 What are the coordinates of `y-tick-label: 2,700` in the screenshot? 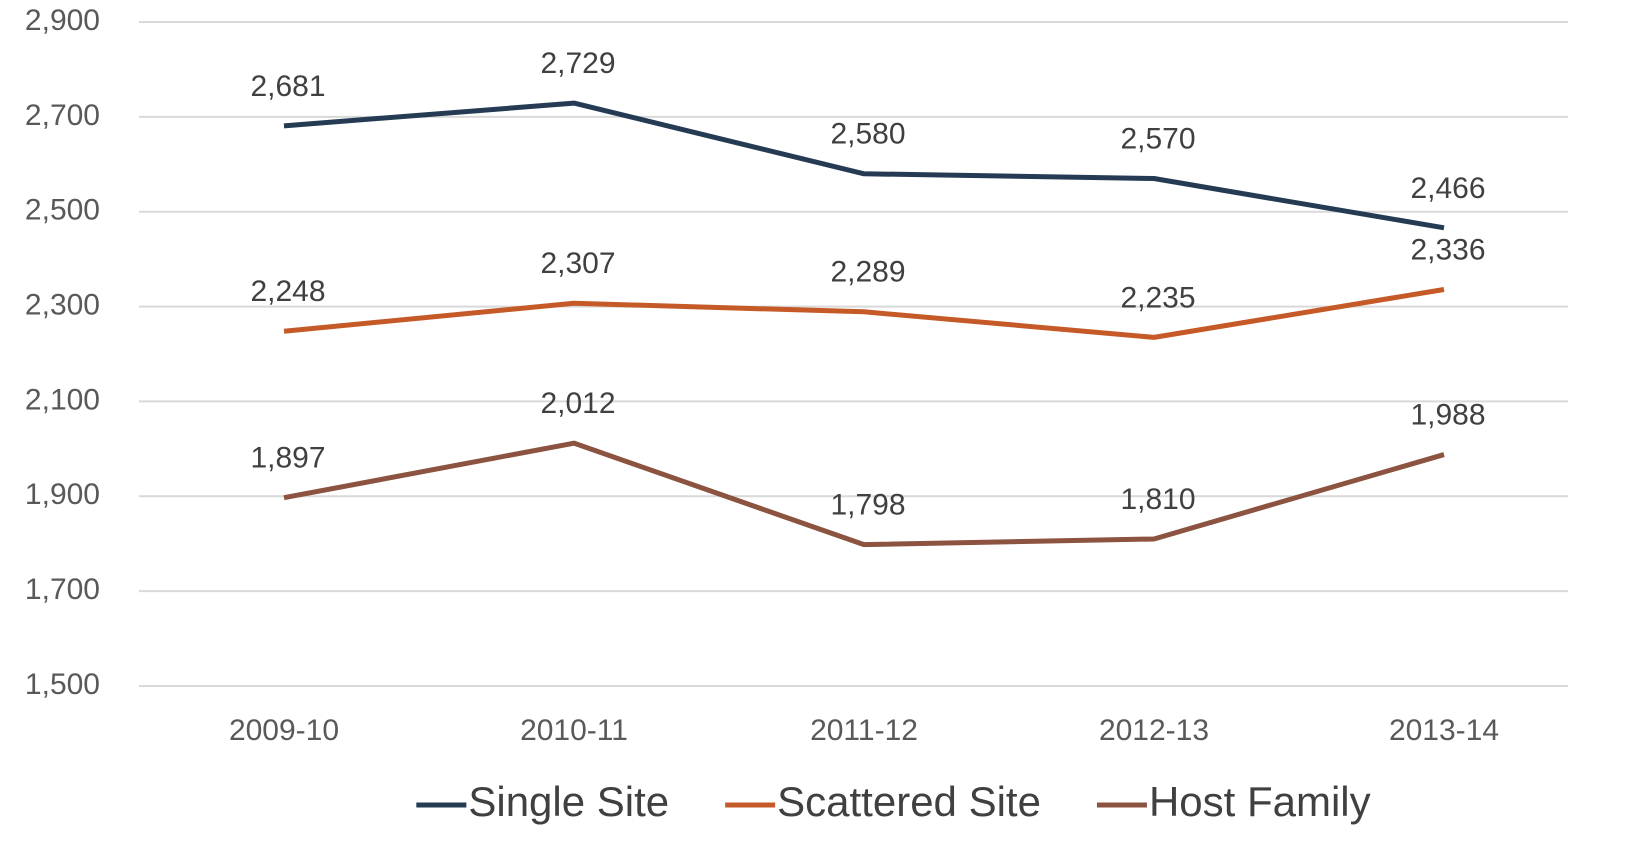 It's located at (62, 115).